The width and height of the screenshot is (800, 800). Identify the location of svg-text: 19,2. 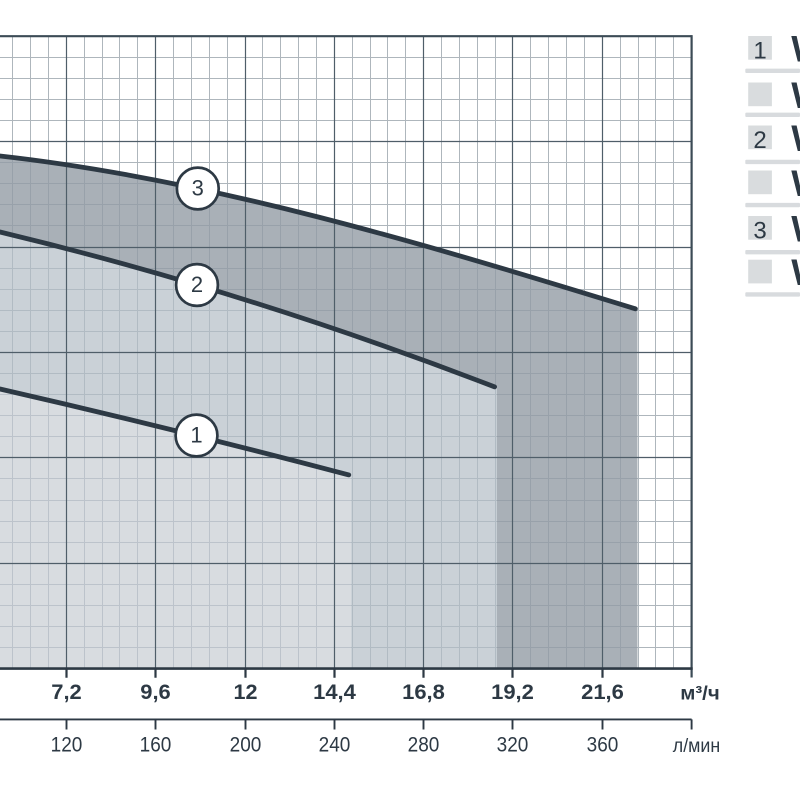
(512, 692).